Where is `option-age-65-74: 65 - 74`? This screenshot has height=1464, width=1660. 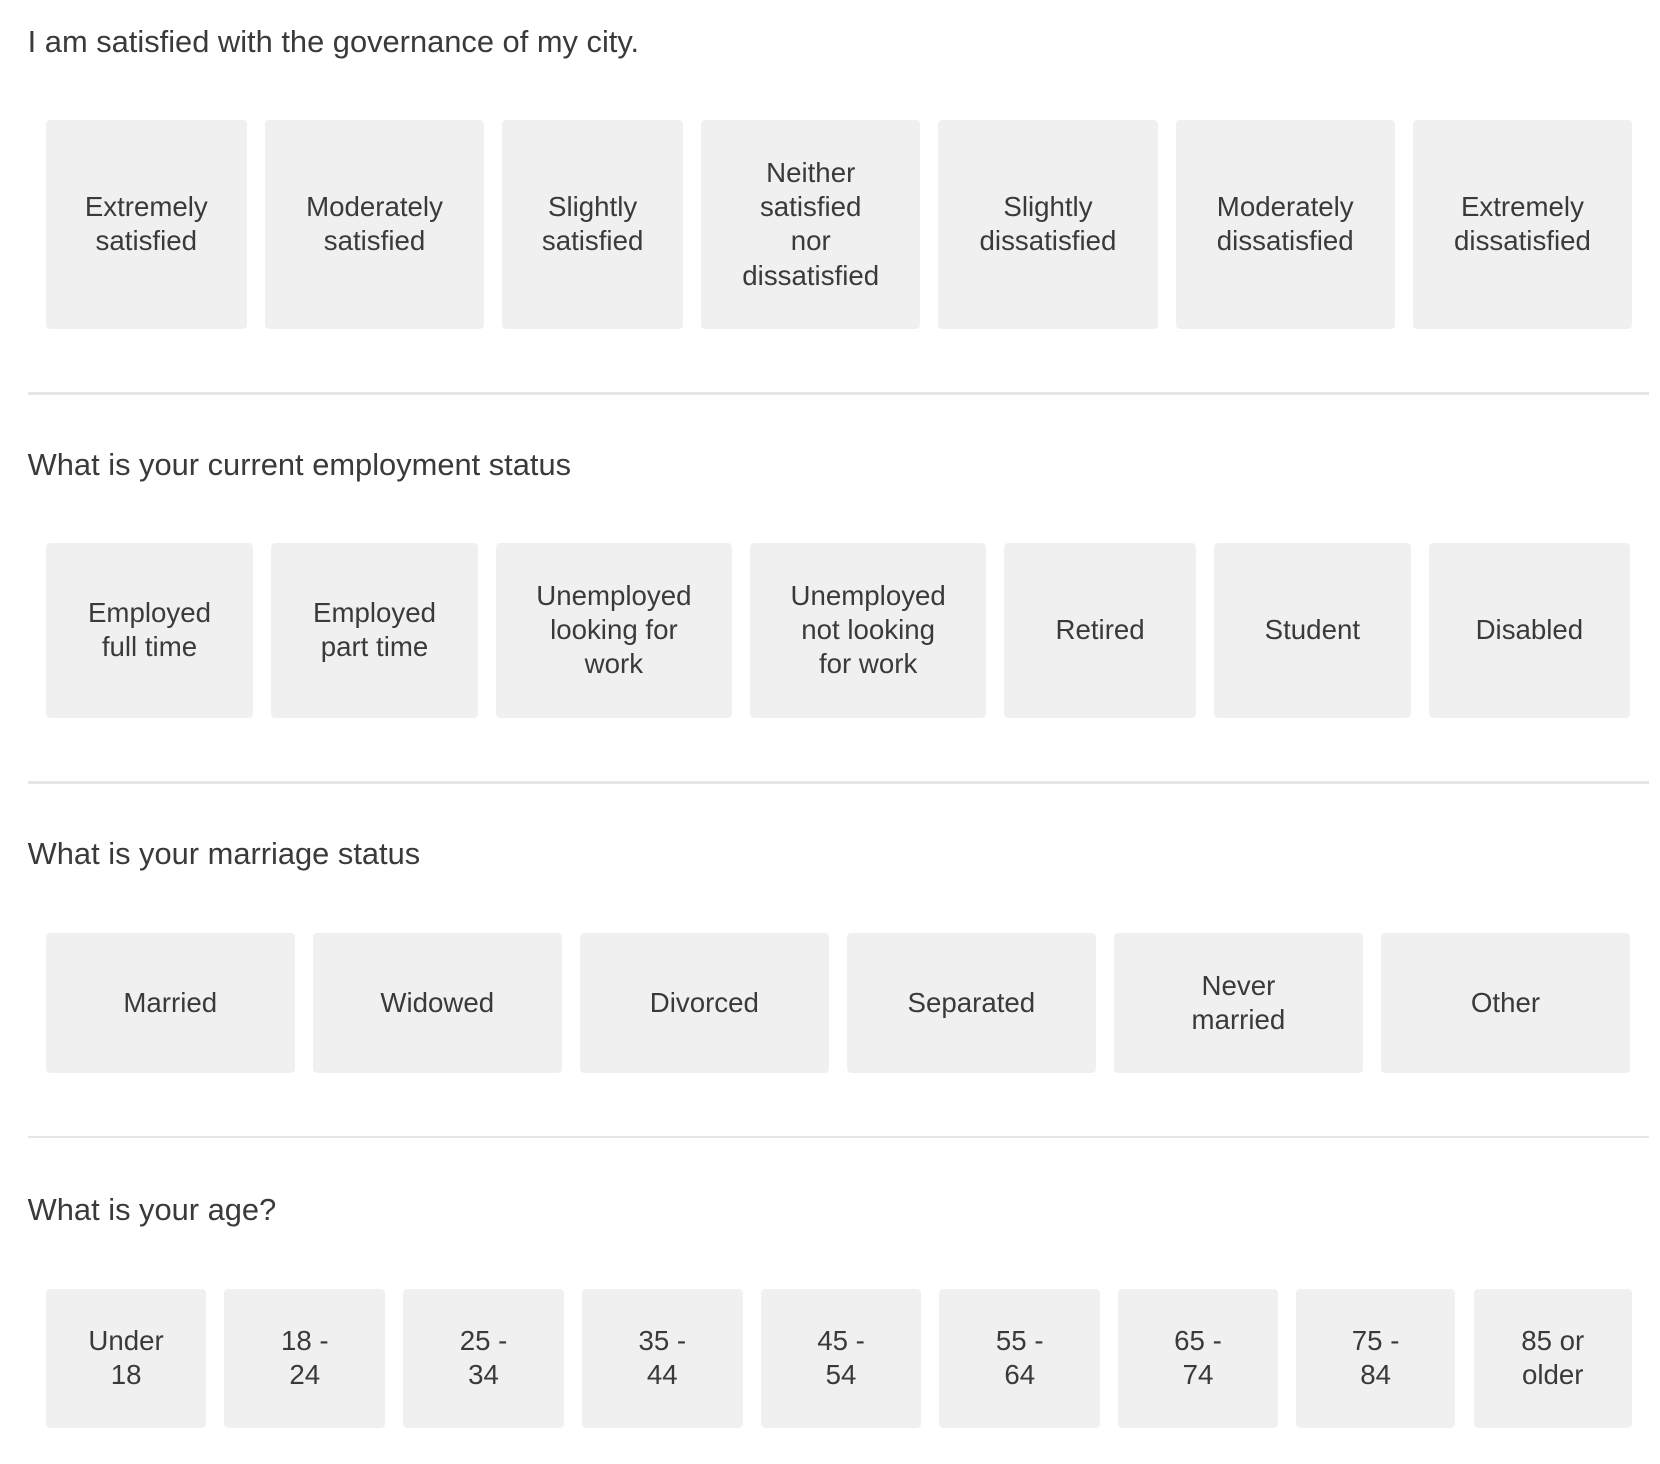 option-age-65-74: 65 - 74 is located at coordinates (1198, 1358).